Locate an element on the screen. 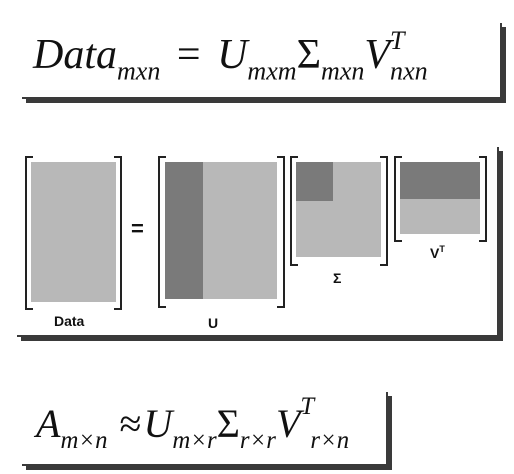 This screenshot has height=474, width=514. data-right-bracket is located at coordinates (118, 233).